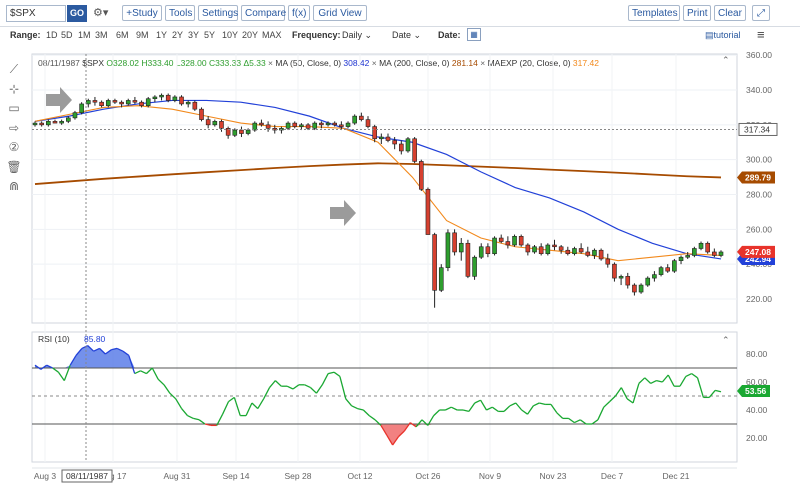 This screenshot has width=800, height=494. What do you see at coordinates (142, 13) in the screenshot?
I see `add-study-button: +Study` at bounding box center [142, 13].